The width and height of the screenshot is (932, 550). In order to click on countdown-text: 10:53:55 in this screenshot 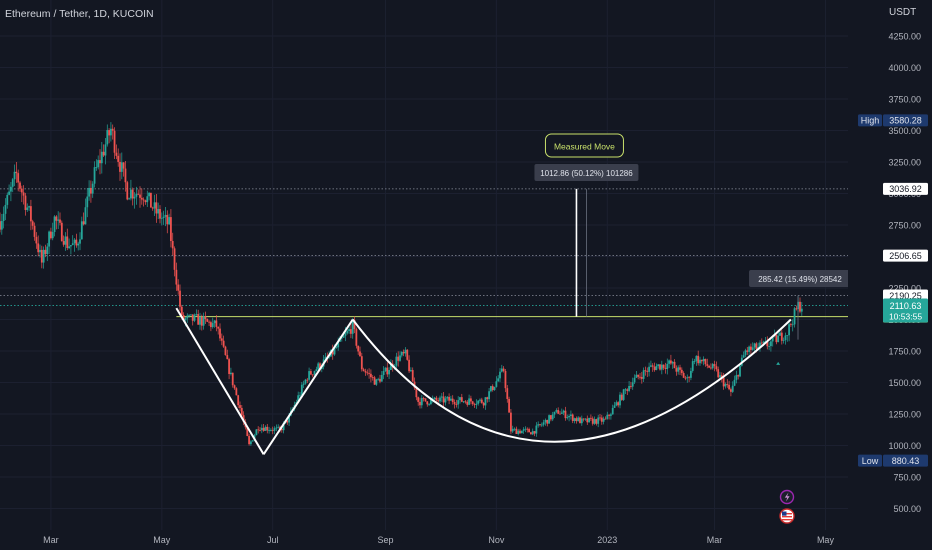, I will do `click(905, 317)`.